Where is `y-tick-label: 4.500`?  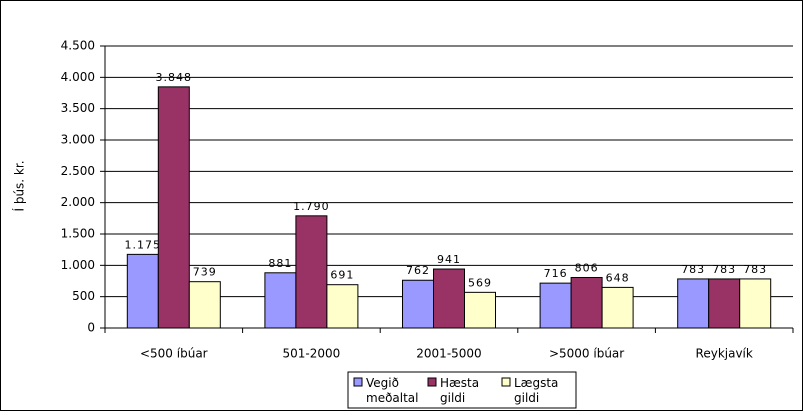 y-tick-label: 4.500 is located at coordinates (78, 46).